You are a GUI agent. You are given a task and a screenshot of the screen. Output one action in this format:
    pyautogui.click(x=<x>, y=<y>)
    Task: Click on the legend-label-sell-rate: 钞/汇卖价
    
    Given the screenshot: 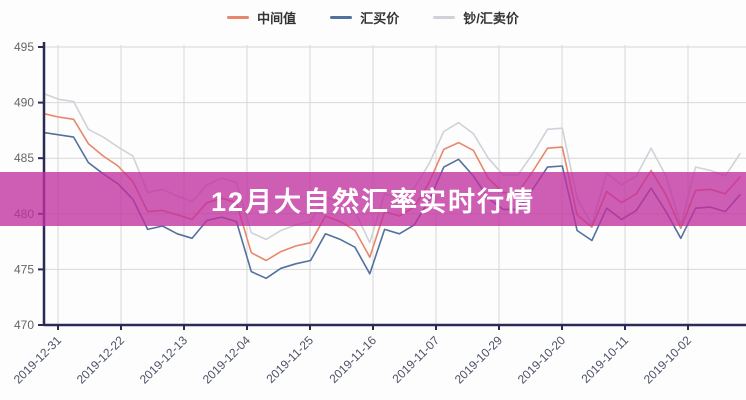 What is the action you would take?
    pyautogui.click(x=491, y=18)
    